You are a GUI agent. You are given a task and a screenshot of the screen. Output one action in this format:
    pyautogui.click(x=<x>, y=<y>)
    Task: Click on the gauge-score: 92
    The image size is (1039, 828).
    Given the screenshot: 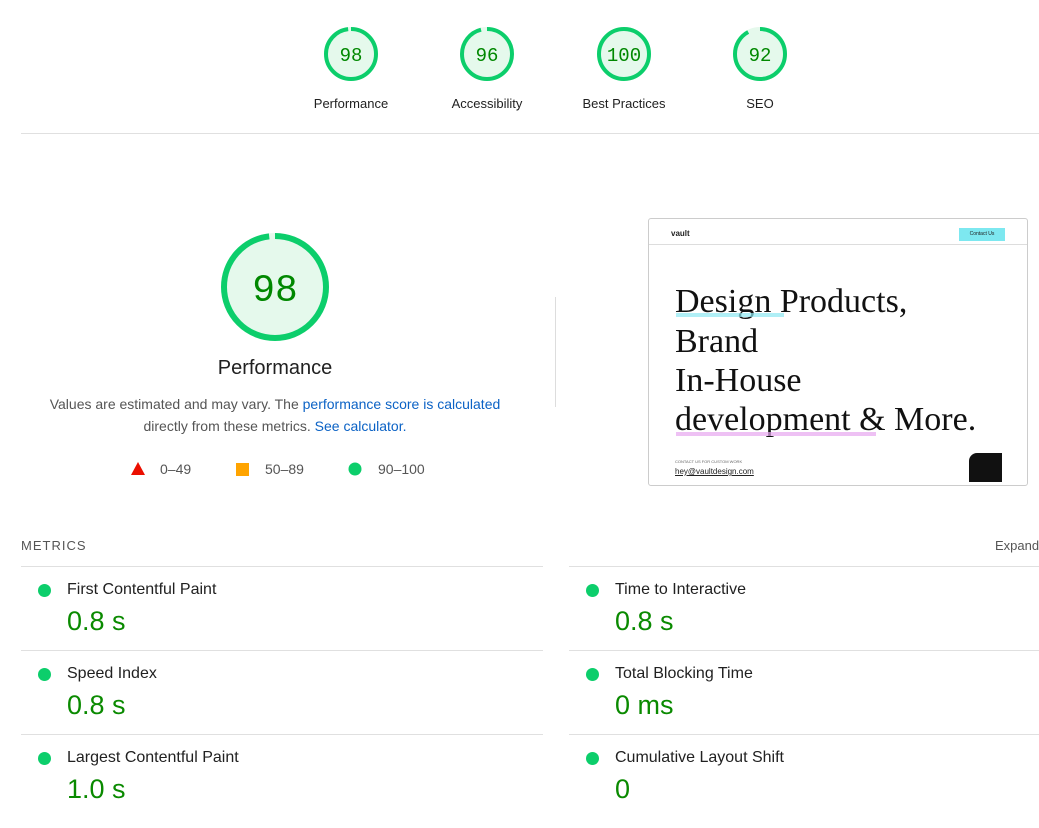 What is the action you would take?
    pyautogui.click(x=760, y=56)
    